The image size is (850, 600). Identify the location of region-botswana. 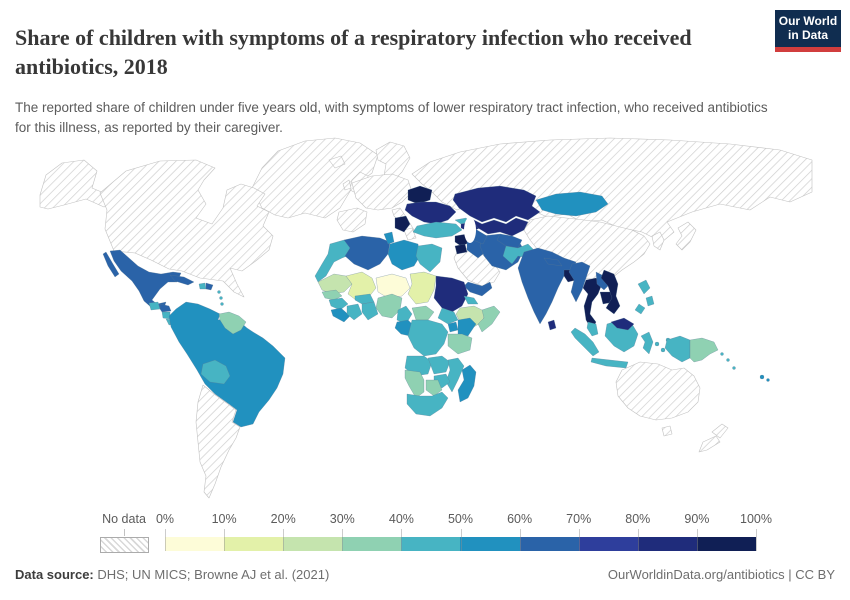
(434, 388).